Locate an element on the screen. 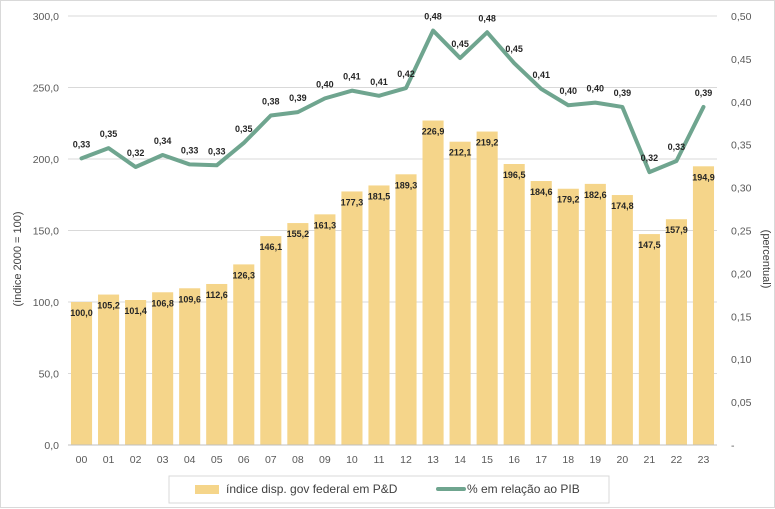  bar-value-label: 177,3 is located at coordinates (352, 202).